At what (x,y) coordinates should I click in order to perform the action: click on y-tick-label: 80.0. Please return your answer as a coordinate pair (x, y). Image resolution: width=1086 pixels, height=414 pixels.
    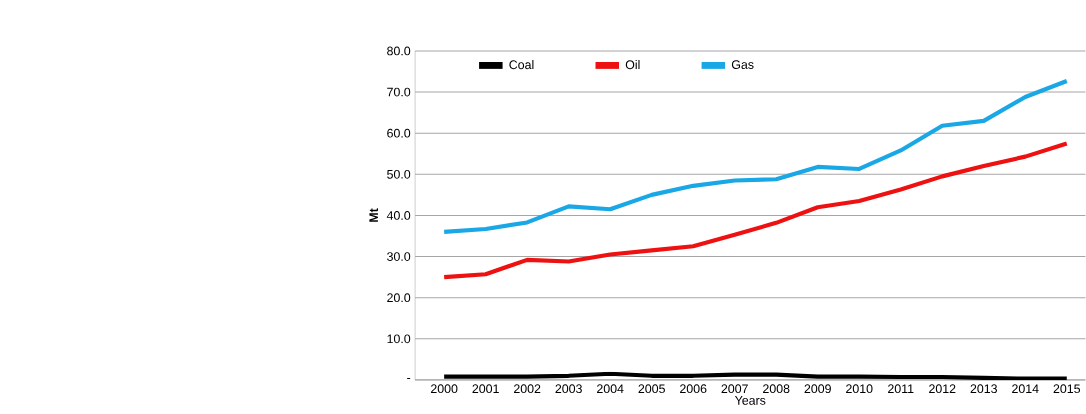
    Looking at the image, I should click on (399, 51).